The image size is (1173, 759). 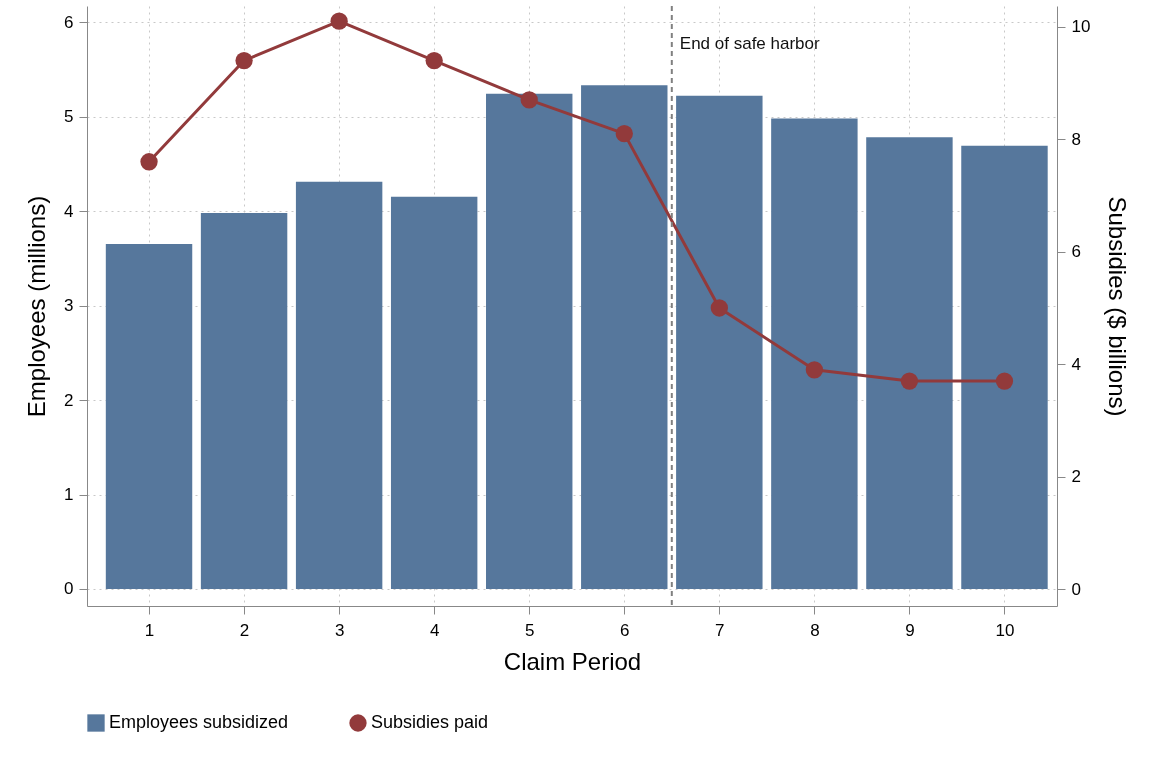 I want to click on y-tick-label: 5, so click(x=69, y=117).